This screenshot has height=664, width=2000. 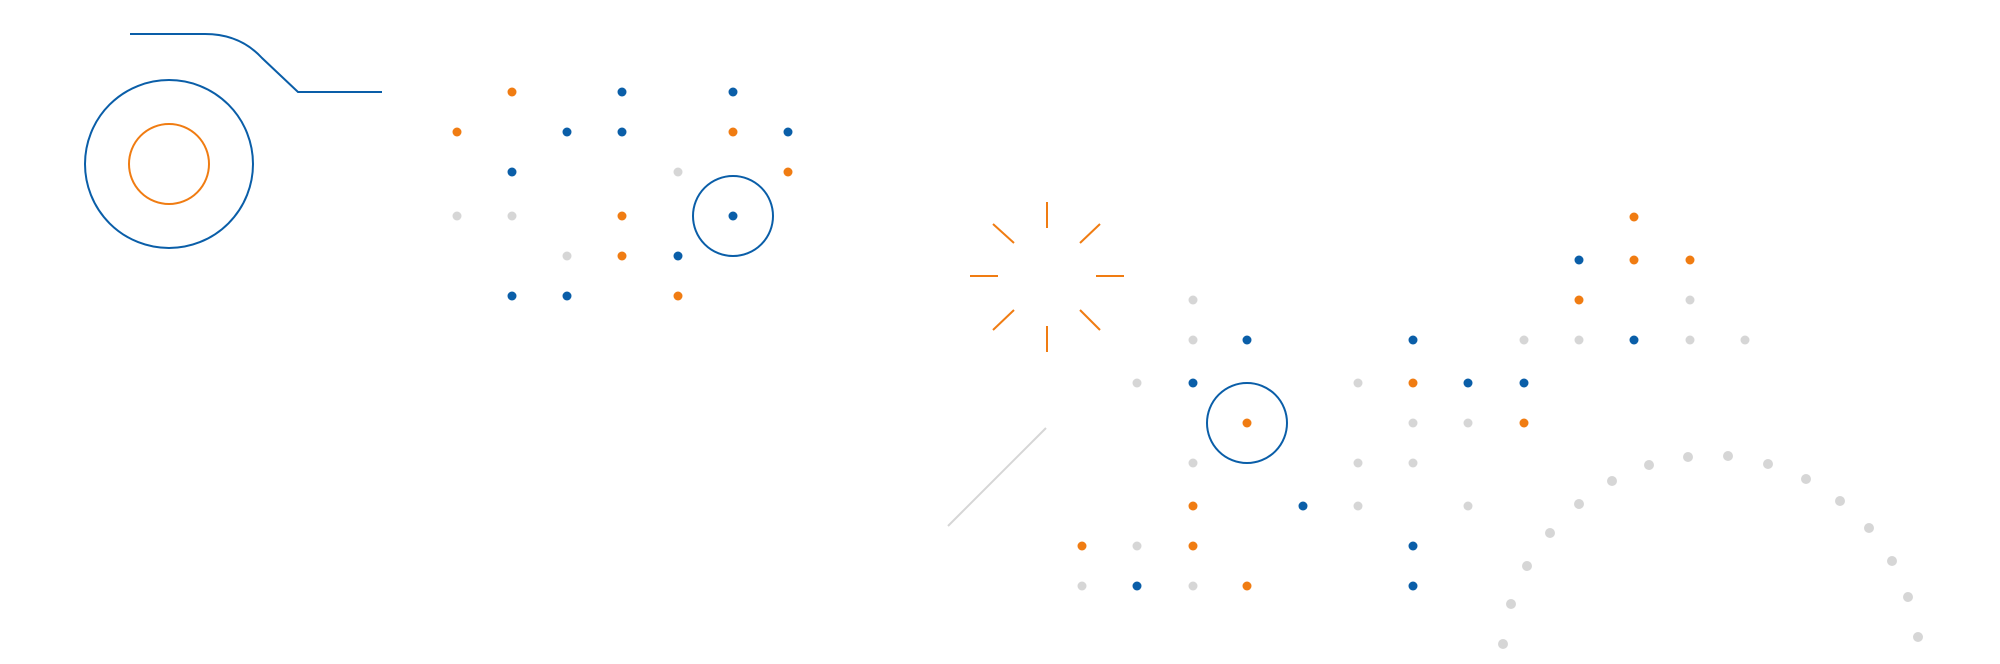 I want to click on dot-grid-left, so click(x=622, y=194).